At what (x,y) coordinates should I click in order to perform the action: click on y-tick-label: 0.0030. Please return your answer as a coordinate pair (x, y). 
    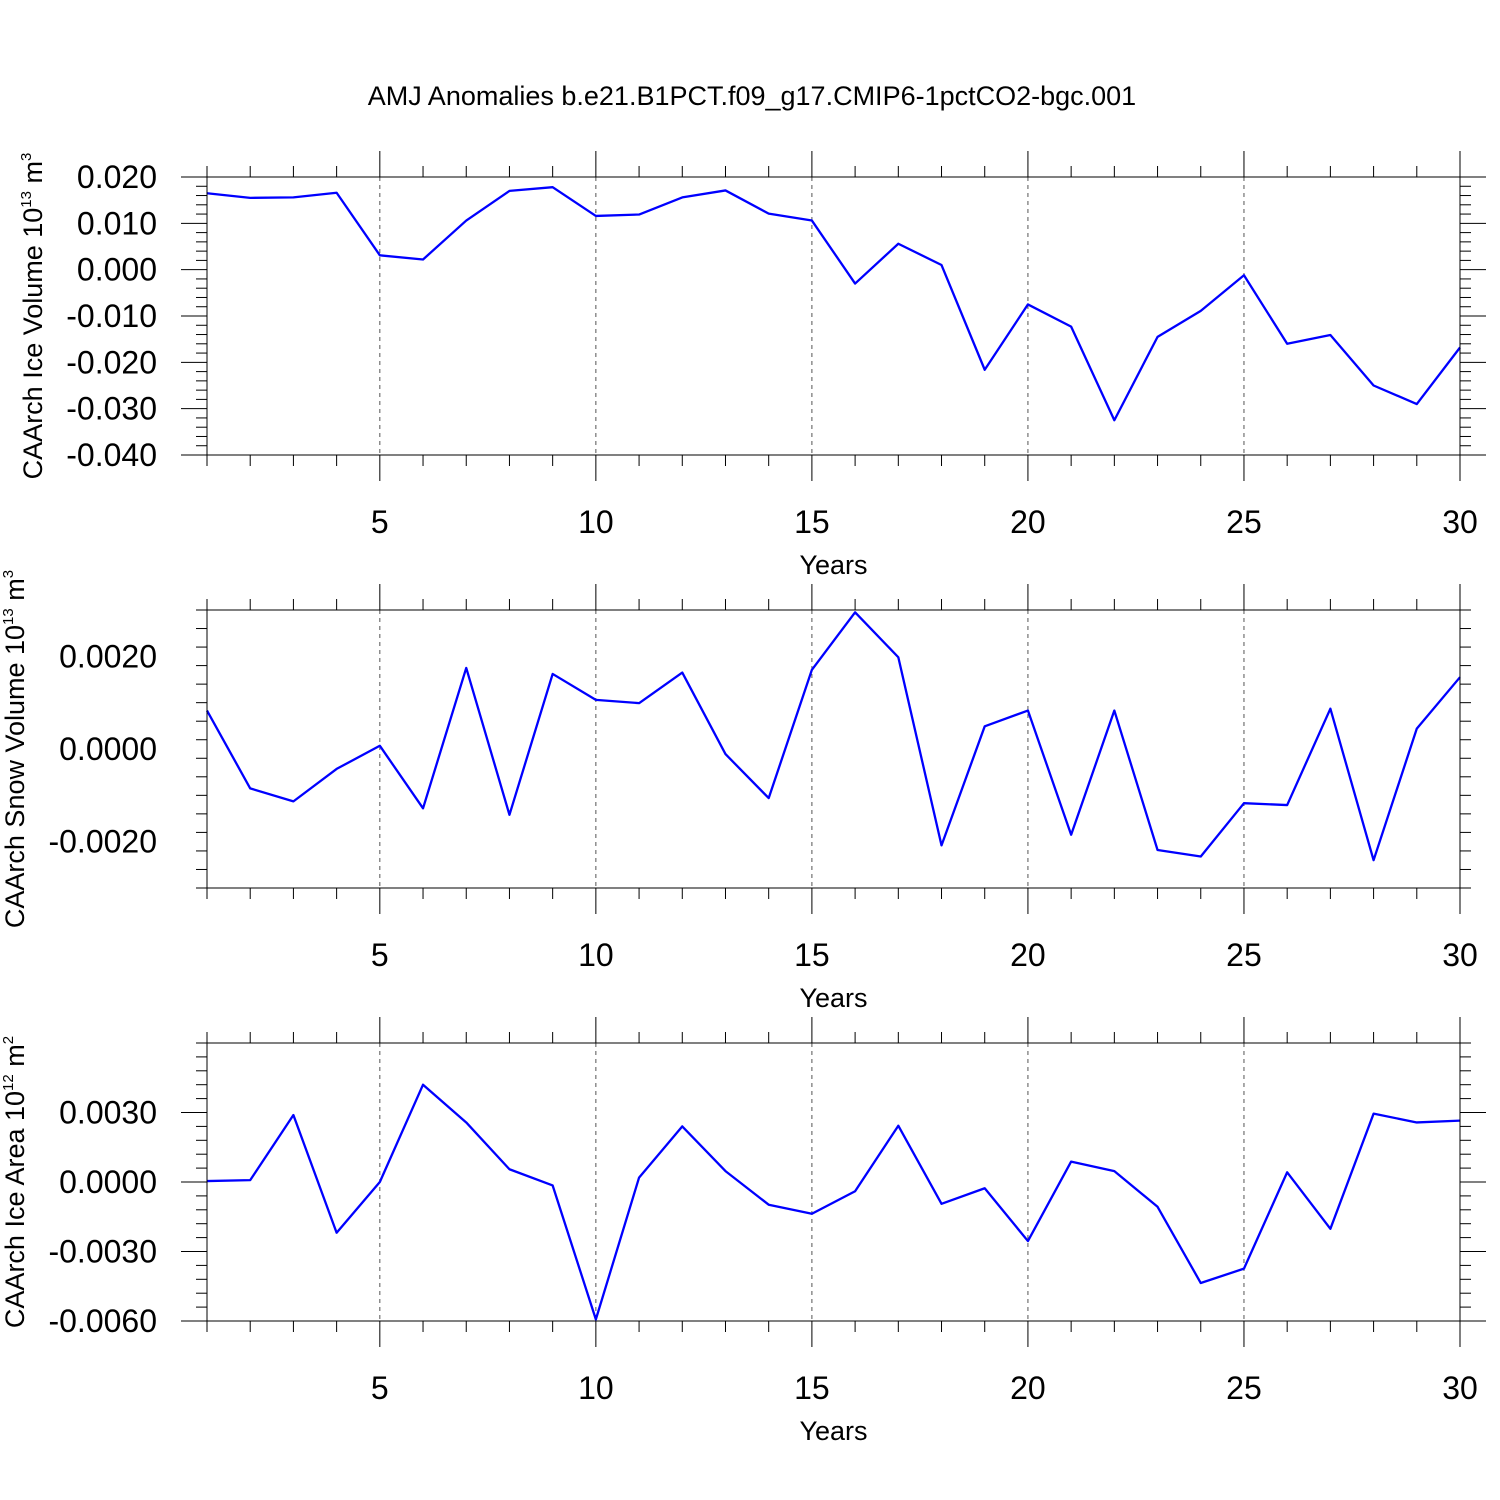
    Looking at the image, I should click on (108, 1113).